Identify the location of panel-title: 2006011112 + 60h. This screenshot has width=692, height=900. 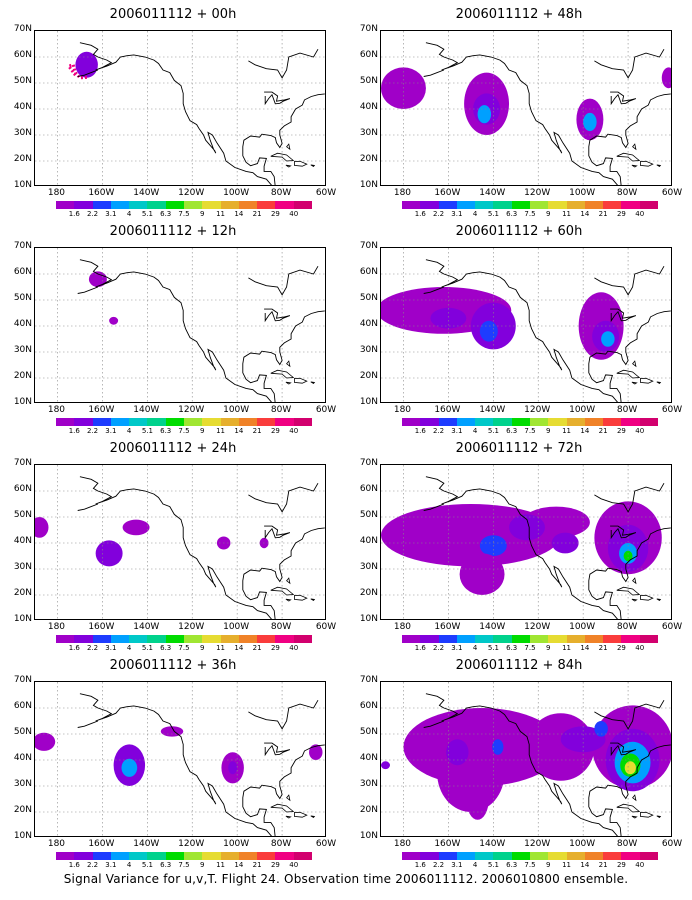
(519, 231).